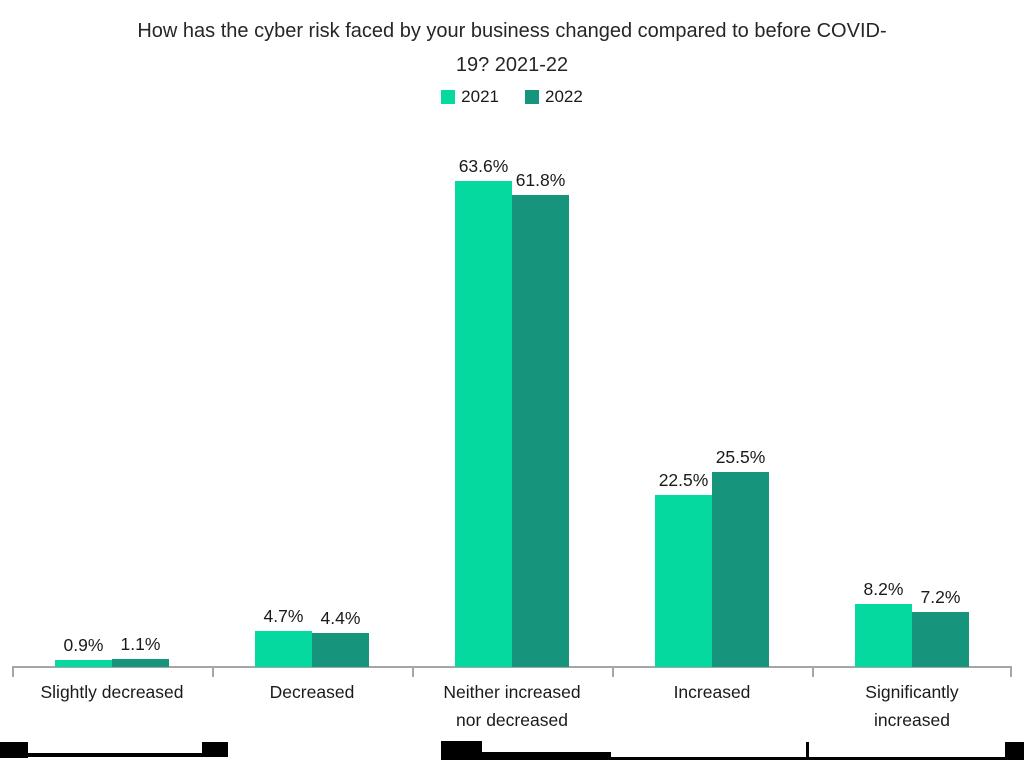 This screenshot has width=1024, height=760. What do you see at coordinates (1014, 750) in the screenshot?
I see `artifact-bottom-right-square` at bounding box center [1014, 750].